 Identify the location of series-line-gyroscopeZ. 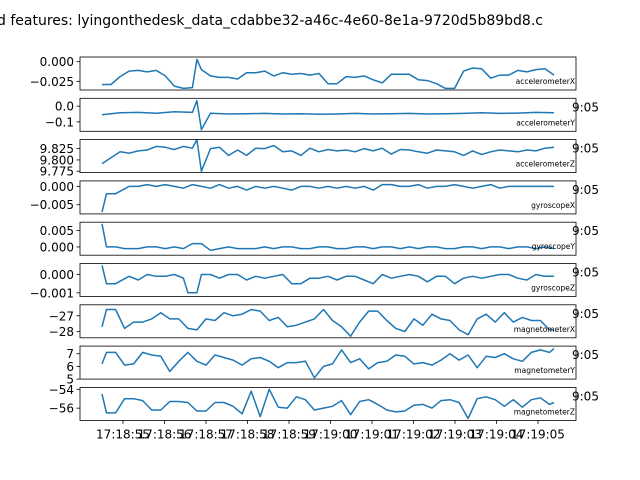
(327, 279).